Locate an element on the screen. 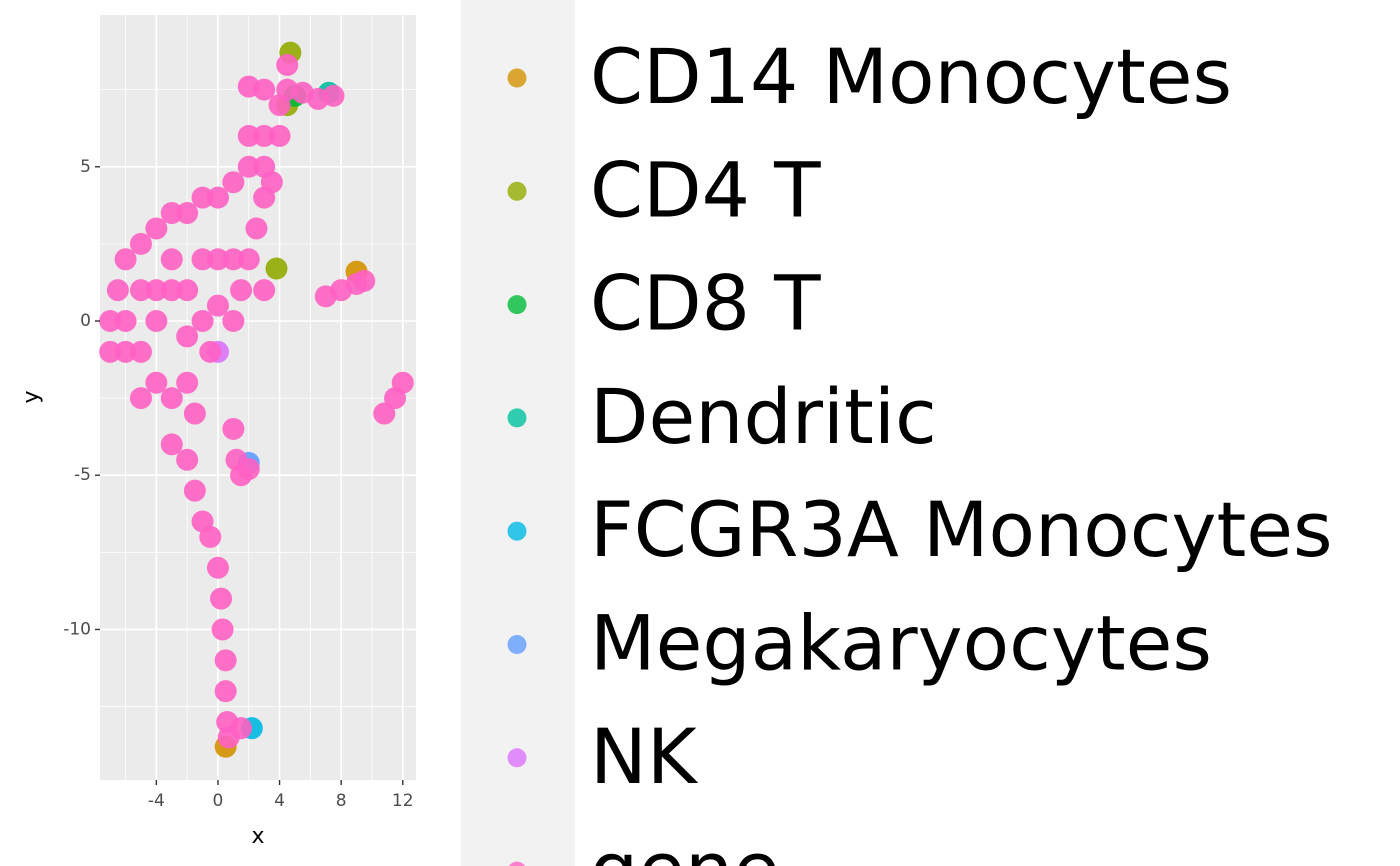  y-tick-label: 5 is located at coordinates (85, 167).